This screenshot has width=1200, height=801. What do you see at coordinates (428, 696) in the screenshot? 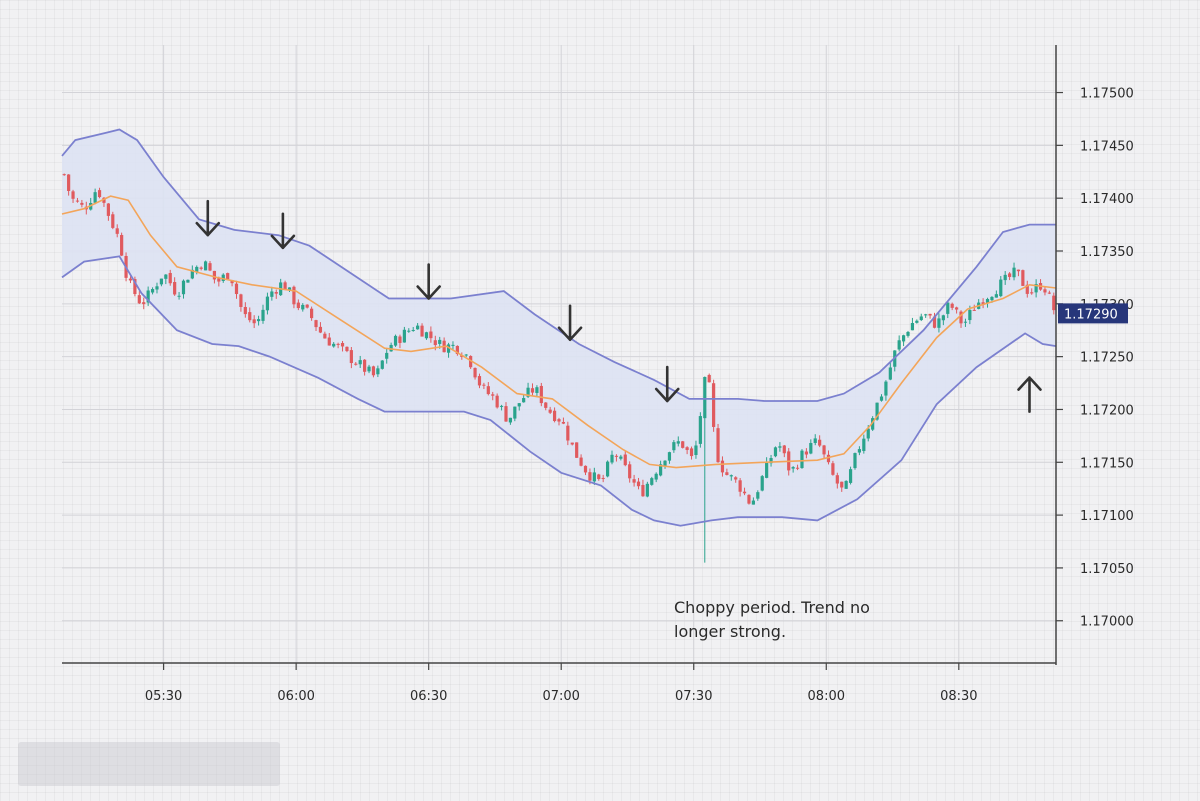
I see `x-tick-label: 06:30` at bounding box center [428, 696].